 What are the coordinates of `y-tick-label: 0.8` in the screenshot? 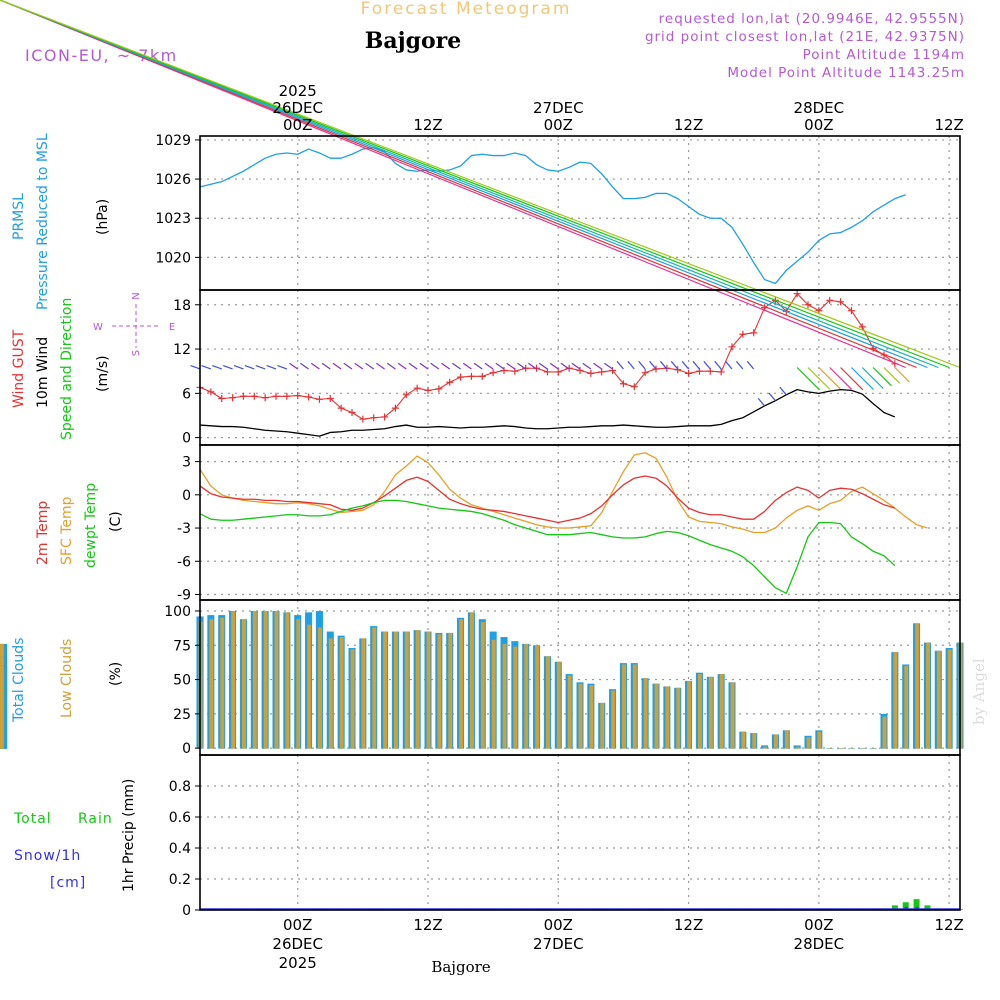 It's located at (180, 787).